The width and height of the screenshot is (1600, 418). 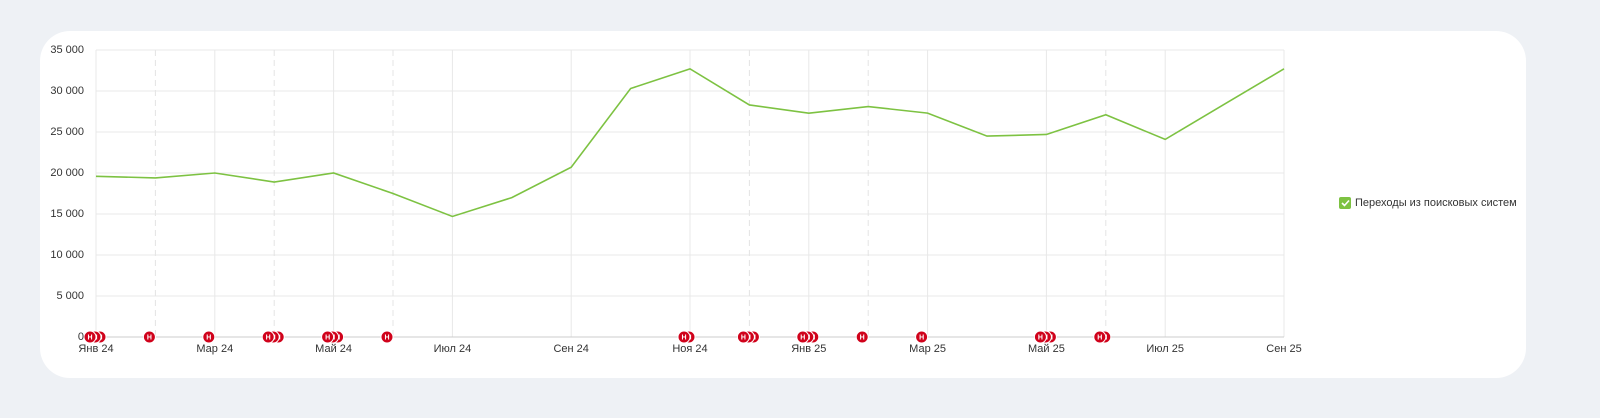 What do you see at coordinates (1165, 349) in the screenshot?
I see `x-tick-label: Июл 25` at bounding box center [1165, 349].